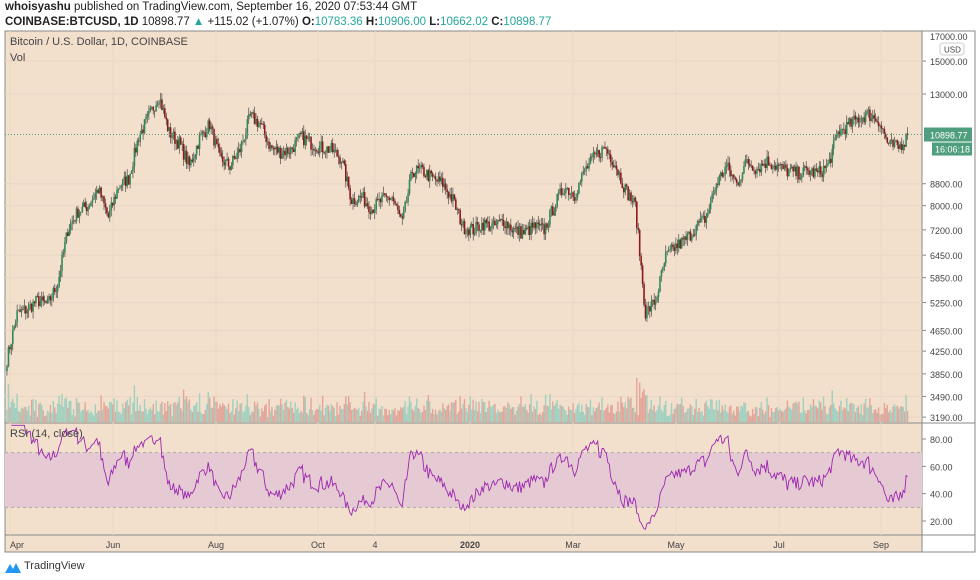  Describe the element at coordinates (45, 566) in the screenshot. I see `tradingview-logo: TradingView` at that location.